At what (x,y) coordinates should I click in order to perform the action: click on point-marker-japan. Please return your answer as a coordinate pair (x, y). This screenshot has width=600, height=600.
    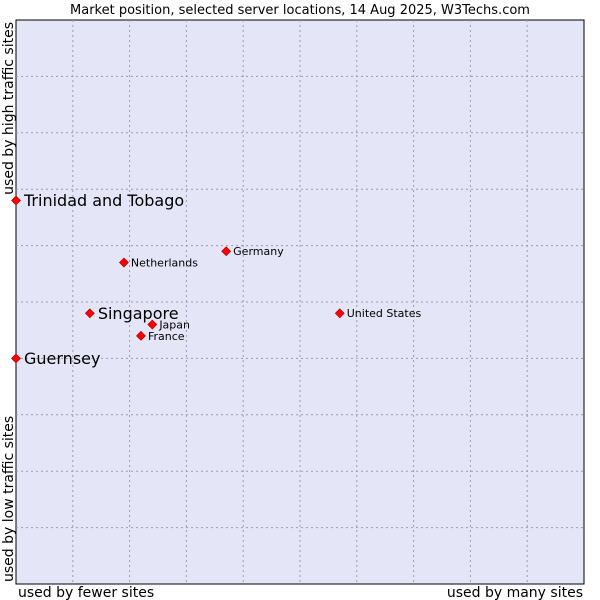
    Looking at the image, I should click on (152, 324).